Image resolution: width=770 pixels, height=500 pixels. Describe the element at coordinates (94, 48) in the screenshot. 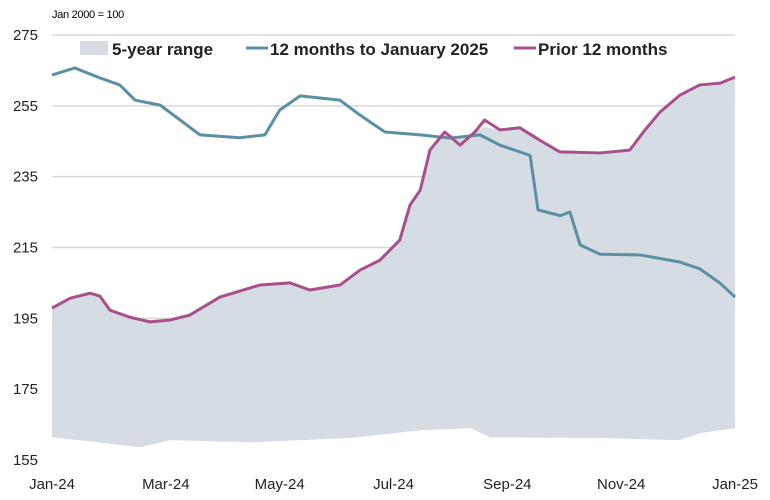

I see `legend-swatch-range` at that location.